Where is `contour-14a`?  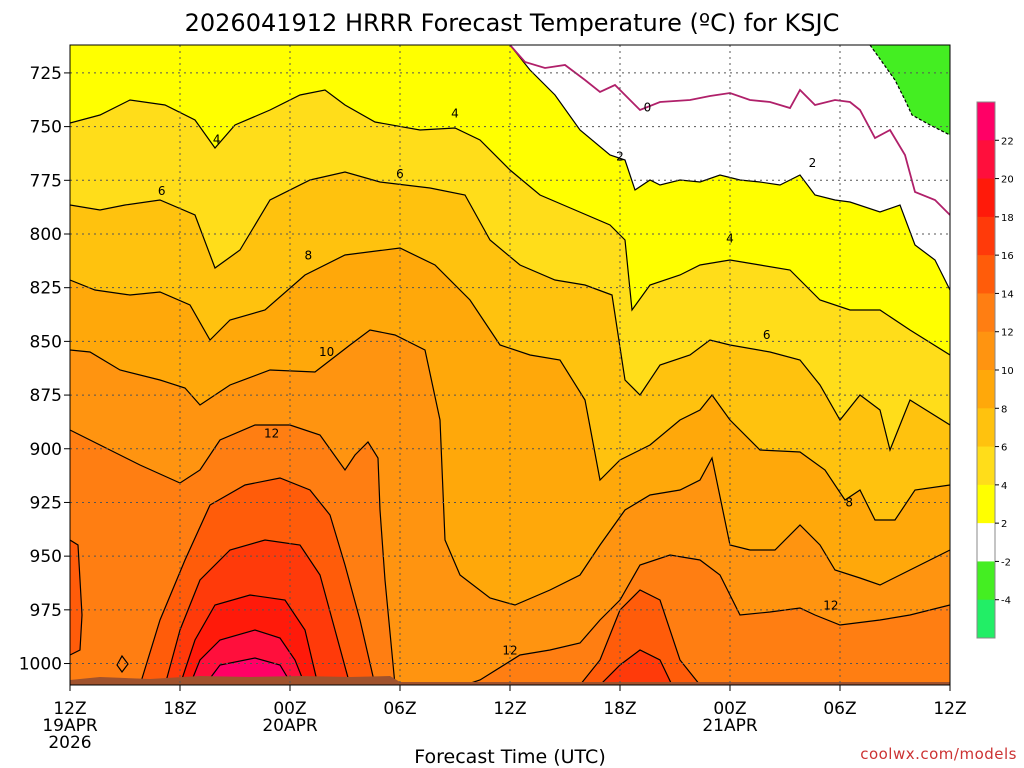 contour-14a is located at coordinates (76, 597).